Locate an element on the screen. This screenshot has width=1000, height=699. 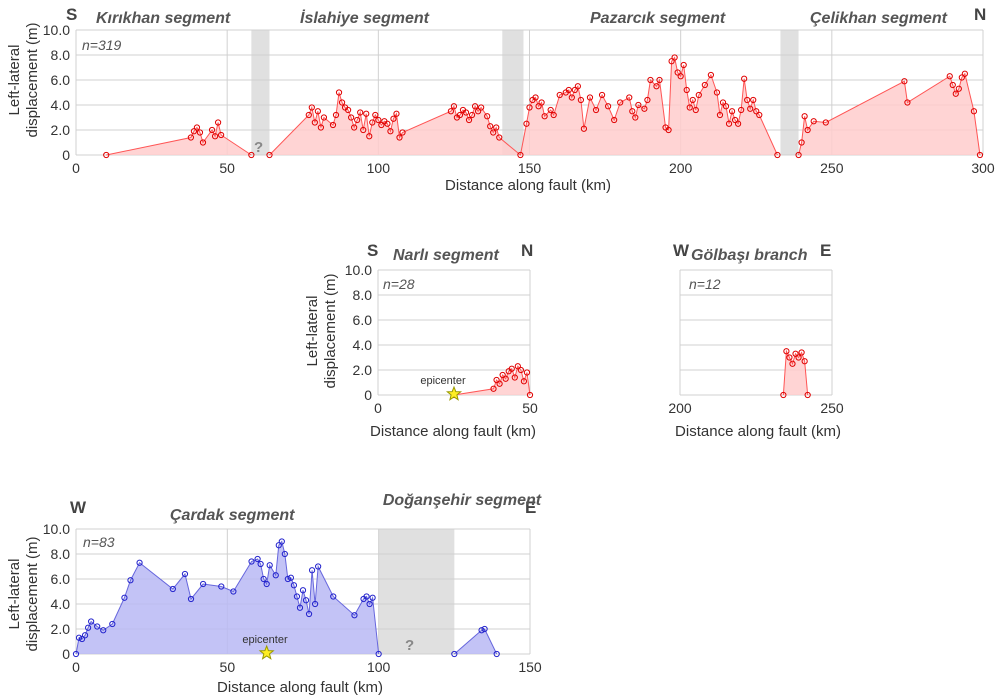
y-tick-label: 0 is located at coordinates (368, 395).